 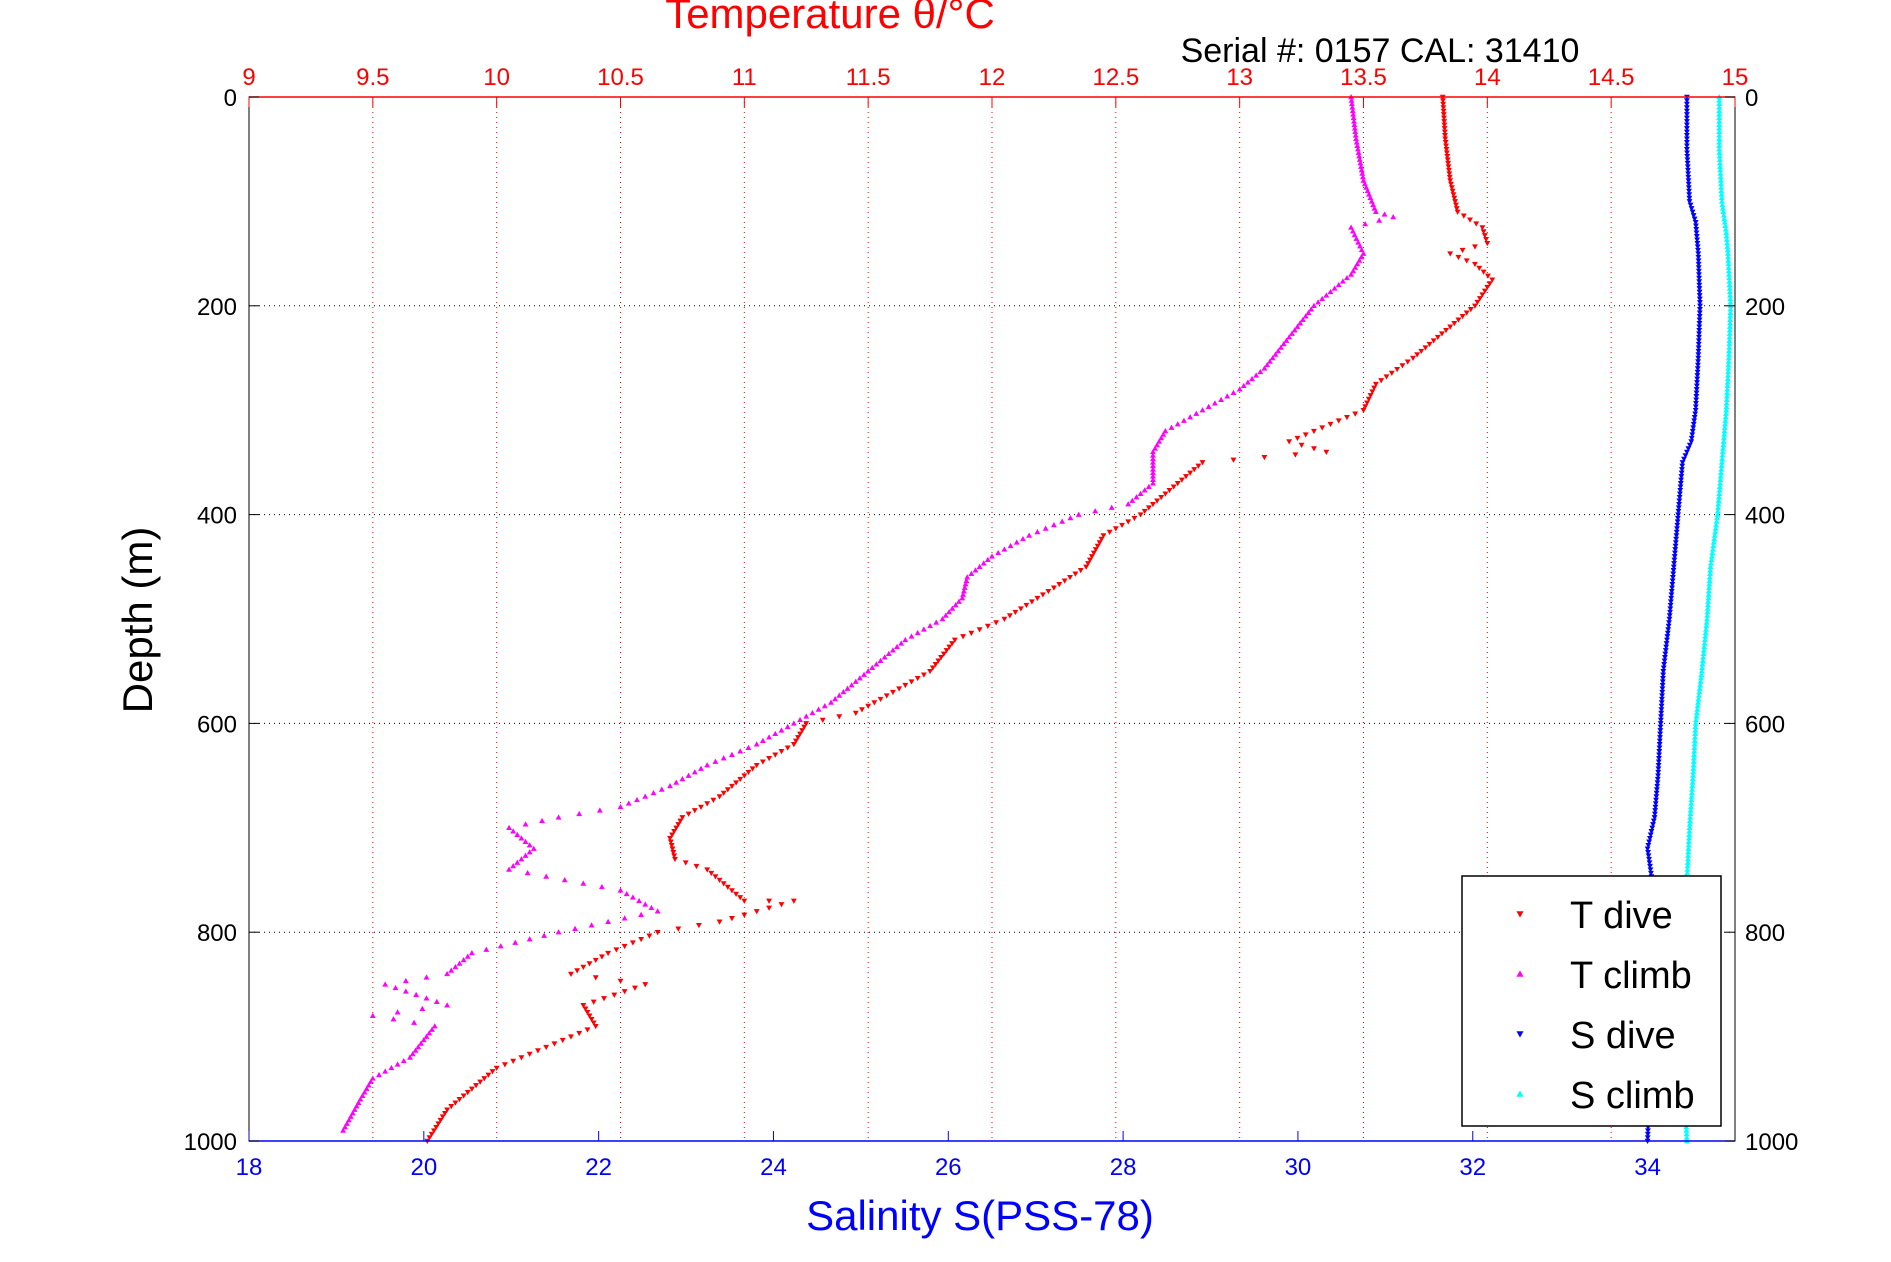 What do you see at coordinates (1123, 1167) in the screenshot?
I see `salinity-tick-label: 28` at bounding box center [1123, 1167].